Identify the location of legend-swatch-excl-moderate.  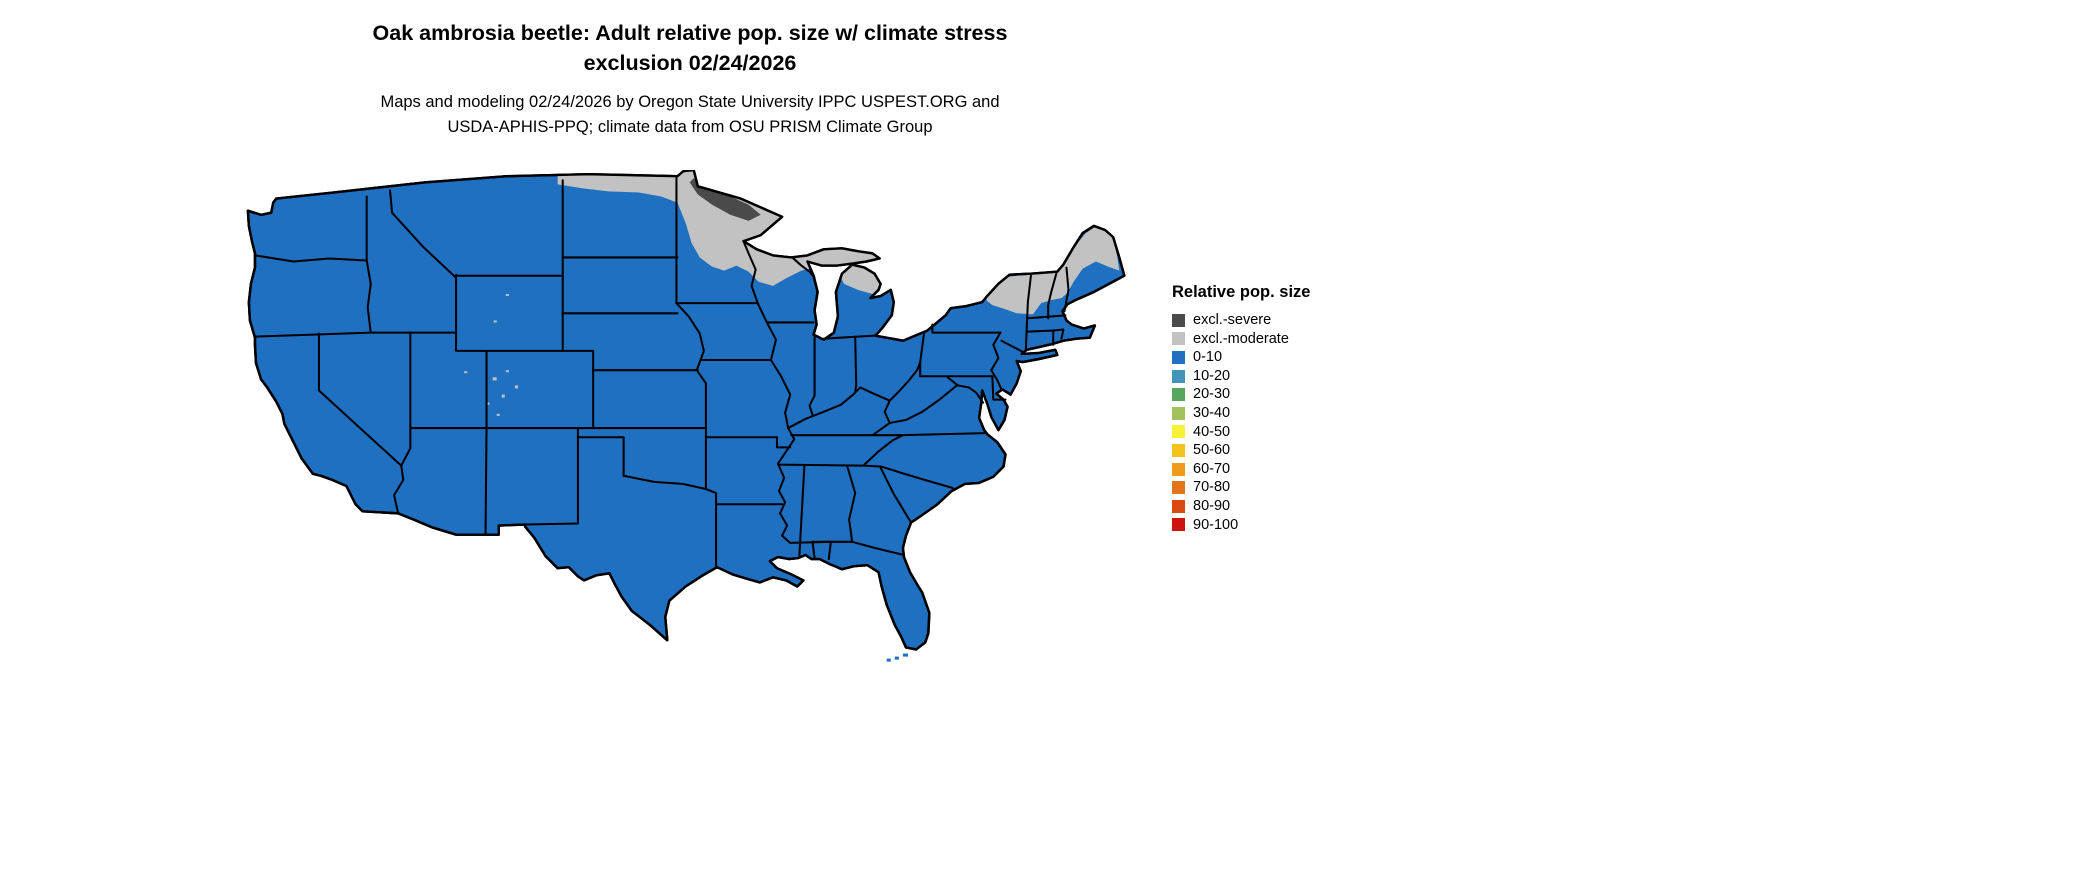
(1178, 339).